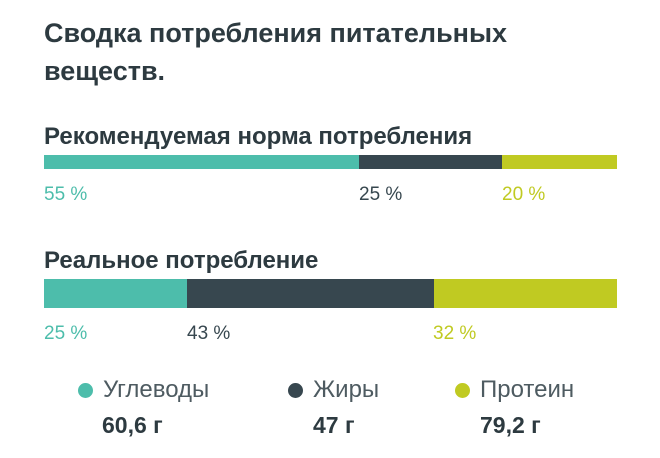  Describe the element at coordinates (209, 333) in the screenshot. I see `actual-fats-percent: 43 %` at that location.